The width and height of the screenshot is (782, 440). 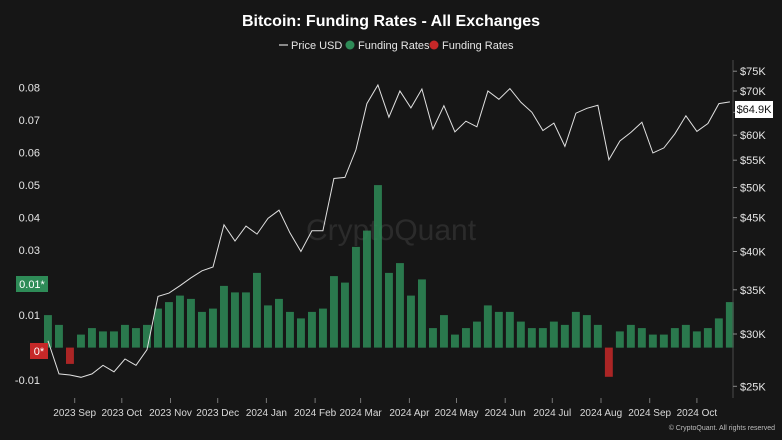 What do you see at coordinates (29, 89) in the screenshot?
I see `left-tick-label: 0.08` at bounding box center [29, 89].